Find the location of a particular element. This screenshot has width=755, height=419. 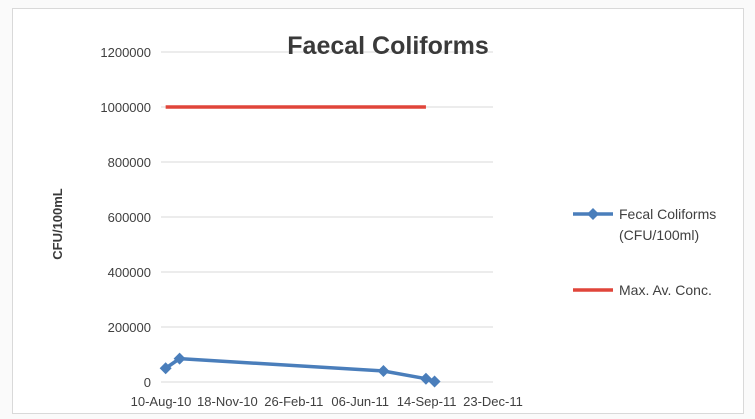

legend-label-1-0: Max. Av. Conc. is located at coordinates (665, 290).